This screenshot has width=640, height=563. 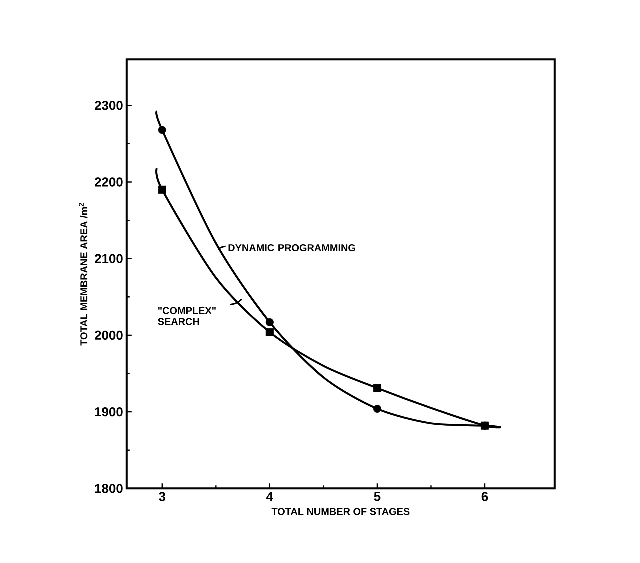 What do you see at coordinates (109, 105) in the screenshot?
I see `y-tick-label: 2300` at bounding box center [109, 105].